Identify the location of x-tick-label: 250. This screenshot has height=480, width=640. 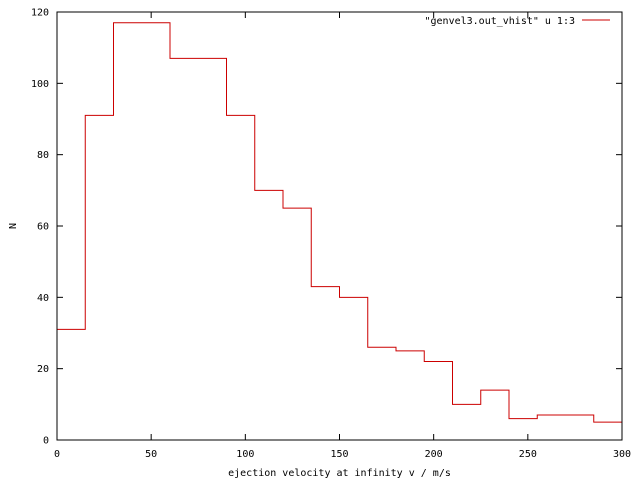
(528, 454).